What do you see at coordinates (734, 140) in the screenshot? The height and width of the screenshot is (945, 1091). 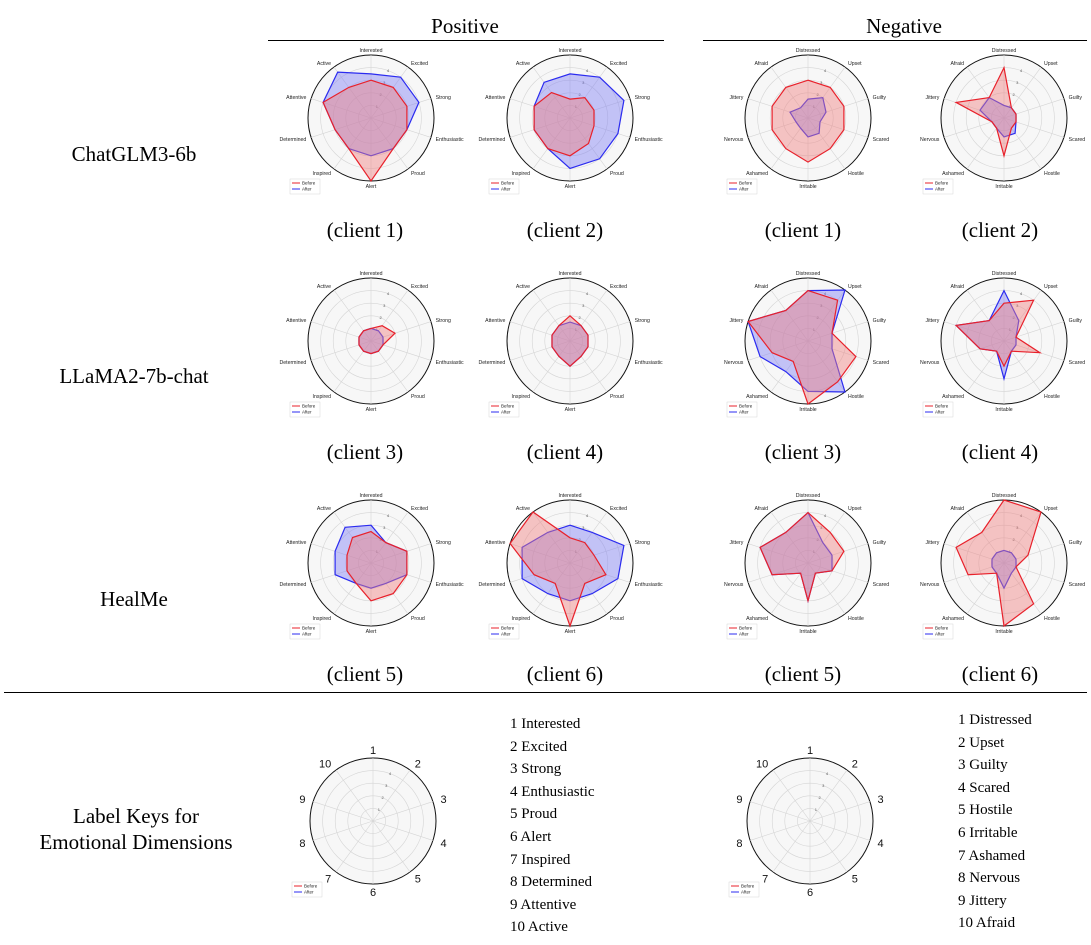 I see `axis-label: Nervous` at bounding box center [734, 140].